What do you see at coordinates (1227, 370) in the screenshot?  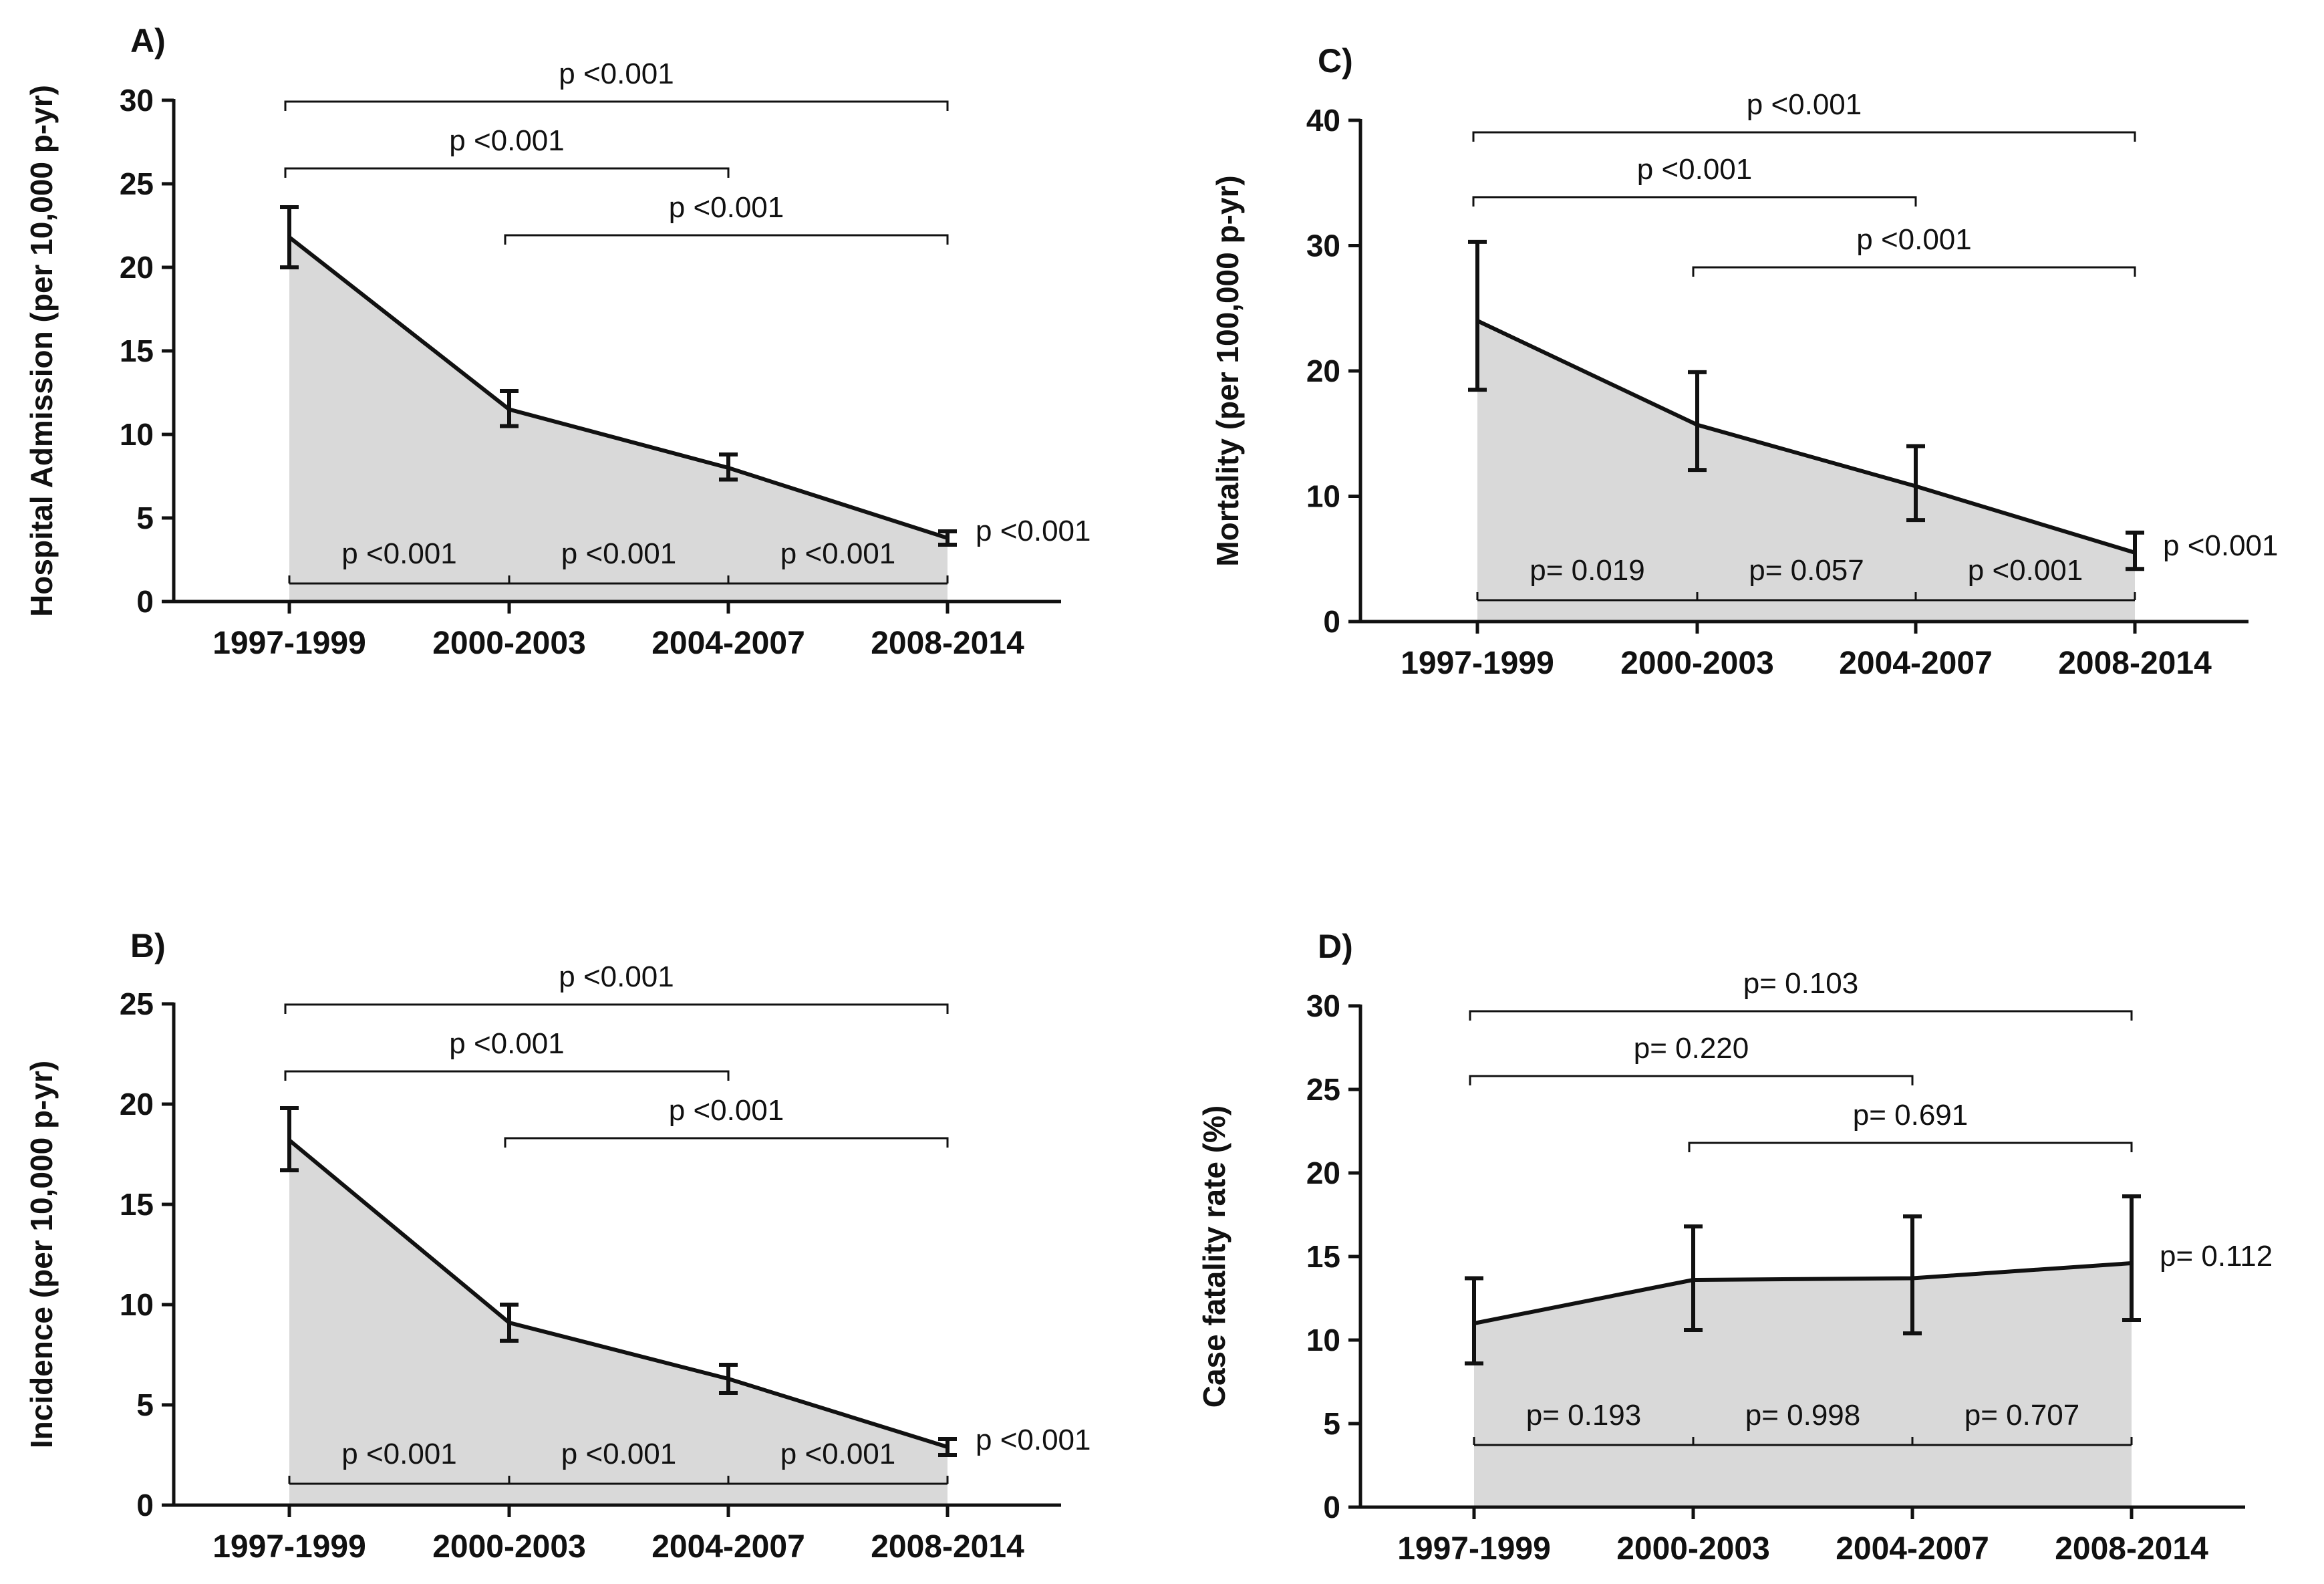 I see `y-axis-label: Mortality (per 100,000 p-yr)` at bounding box center [1227, 370].